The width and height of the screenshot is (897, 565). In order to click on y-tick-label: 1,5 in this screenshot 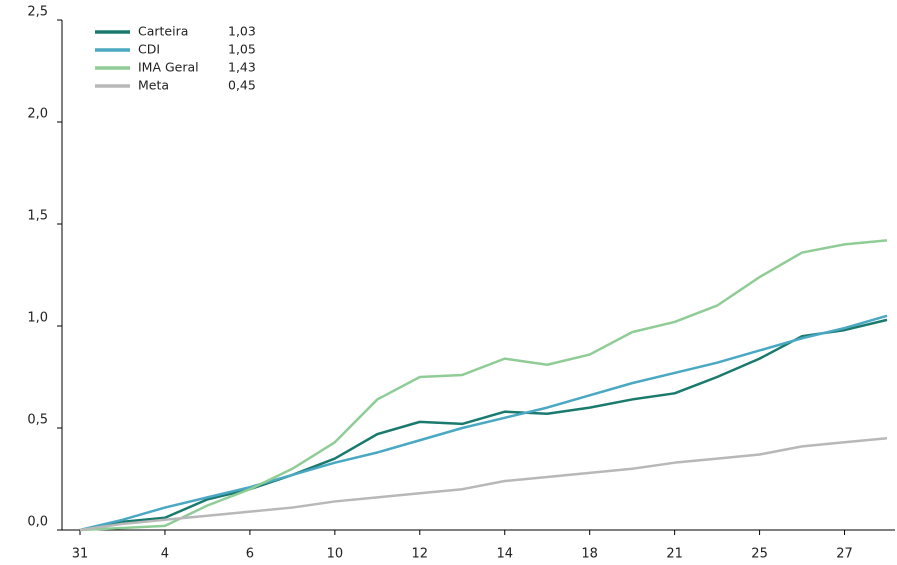, I will do `click(37, 216)`.